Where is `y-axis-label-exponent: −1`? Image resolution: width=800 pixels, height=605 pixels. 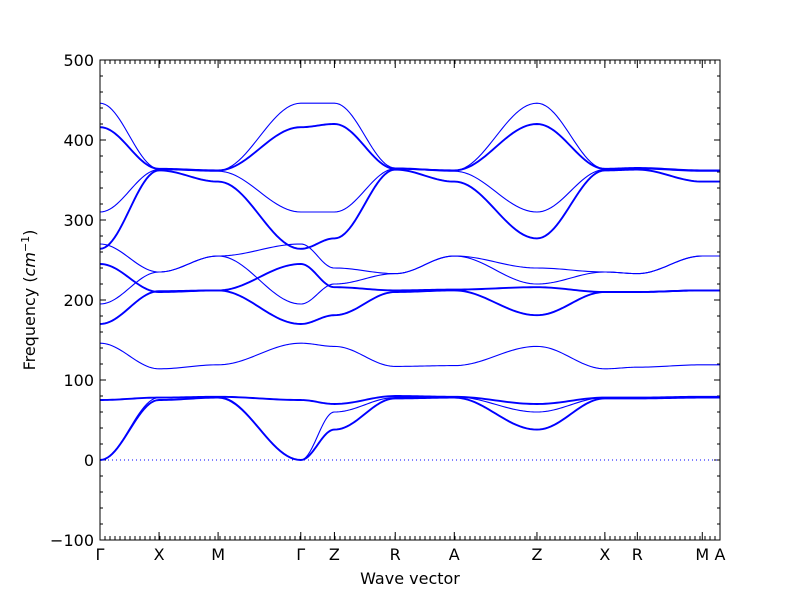
y-axis-label-exponent: −1 is located at coordinates (25, 244).